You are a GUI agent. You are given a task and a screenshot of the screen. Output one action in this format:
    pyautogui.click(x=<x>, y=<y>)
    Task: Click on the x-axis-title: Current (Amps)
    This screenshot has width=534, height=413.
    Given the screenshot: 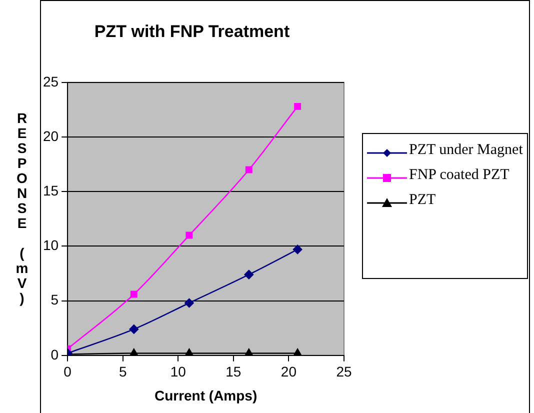 What is the action you would take?
    pyautogui.click(x=206, y=395)
    